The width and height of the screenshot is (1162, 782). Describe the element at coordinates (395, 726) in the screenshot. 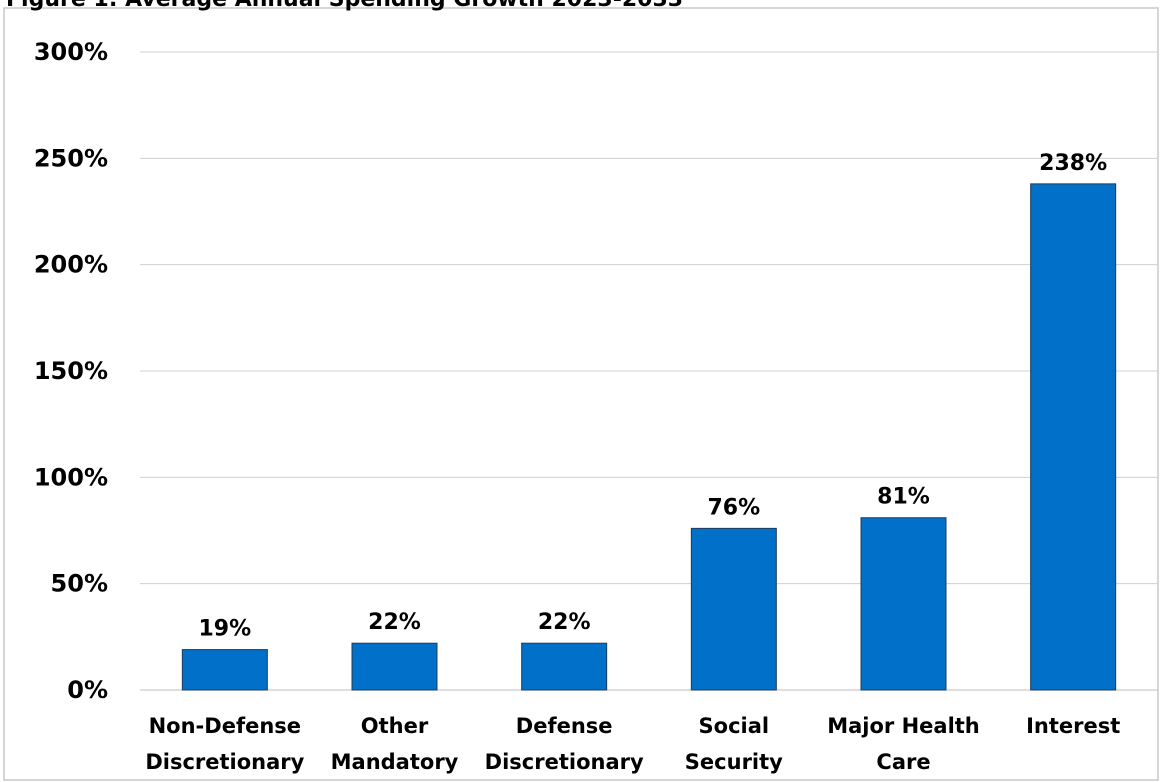

I see `x-category-label-line: Other` at that location.